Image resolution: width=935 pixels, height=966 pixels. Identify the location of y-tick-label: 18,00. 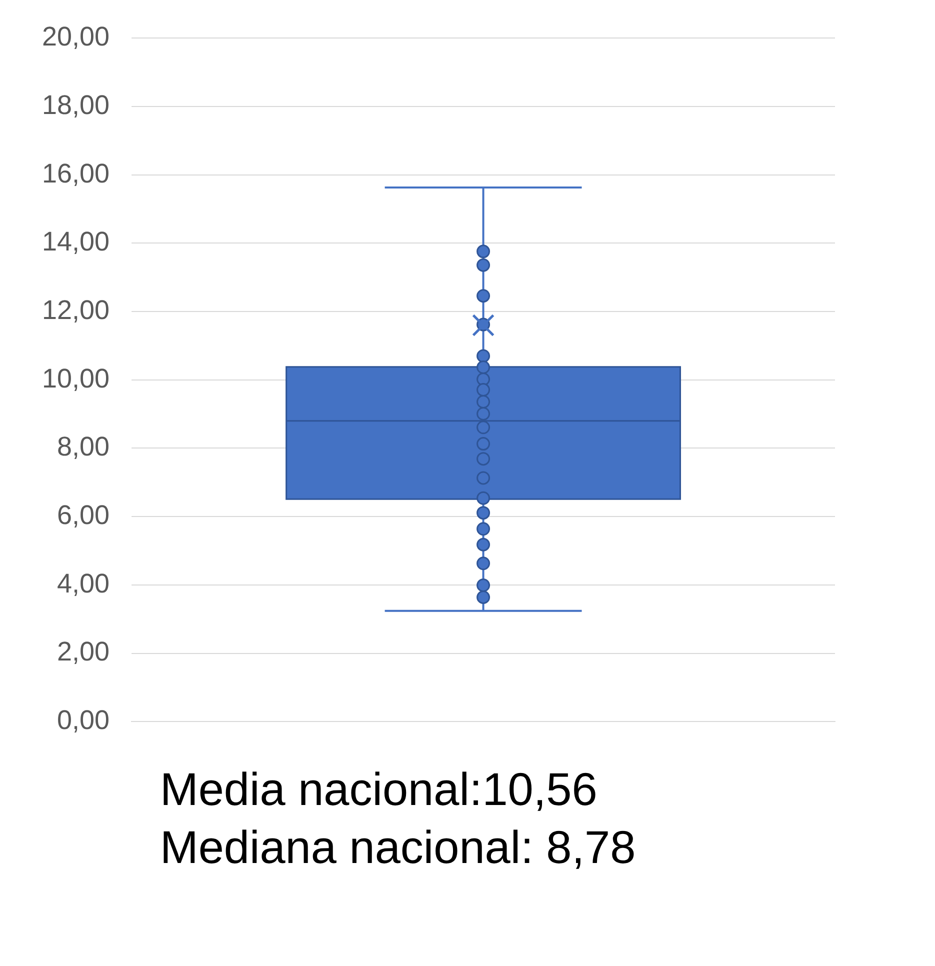
(76, 105).